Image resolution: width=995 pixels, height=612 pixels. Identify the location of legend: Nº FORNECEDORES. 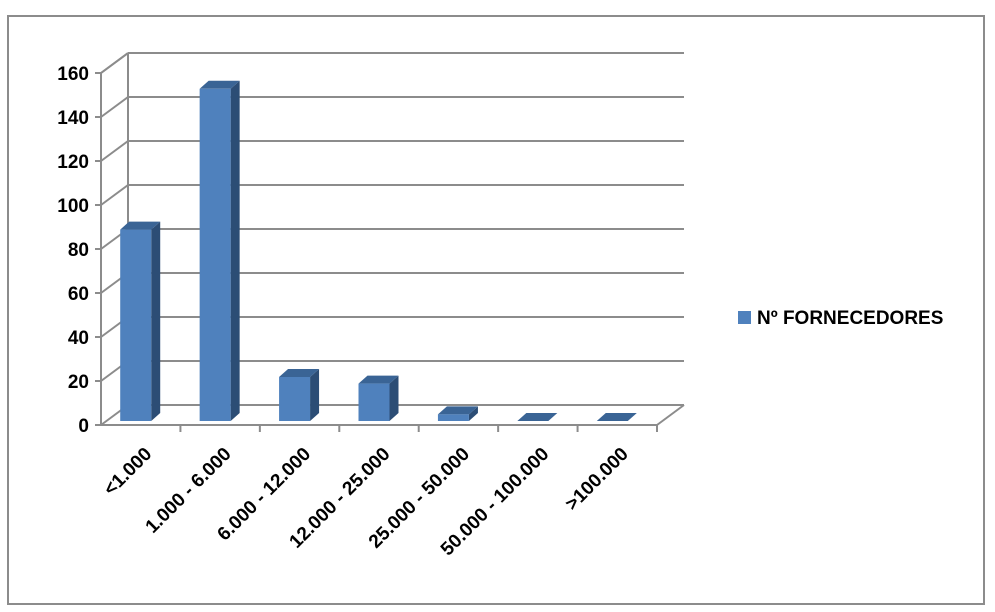
(840, 318).